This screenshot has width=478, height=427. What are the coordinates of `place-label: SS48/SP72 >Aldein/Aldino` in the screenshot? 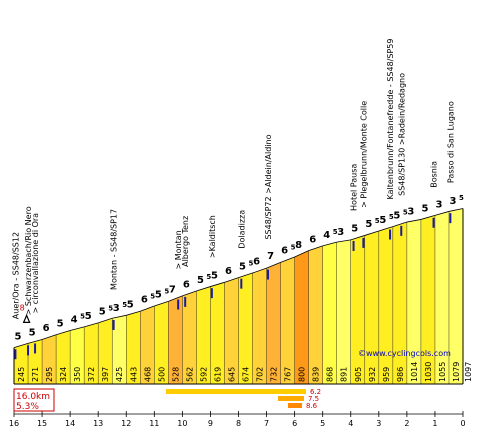 It's located at (268, 186).